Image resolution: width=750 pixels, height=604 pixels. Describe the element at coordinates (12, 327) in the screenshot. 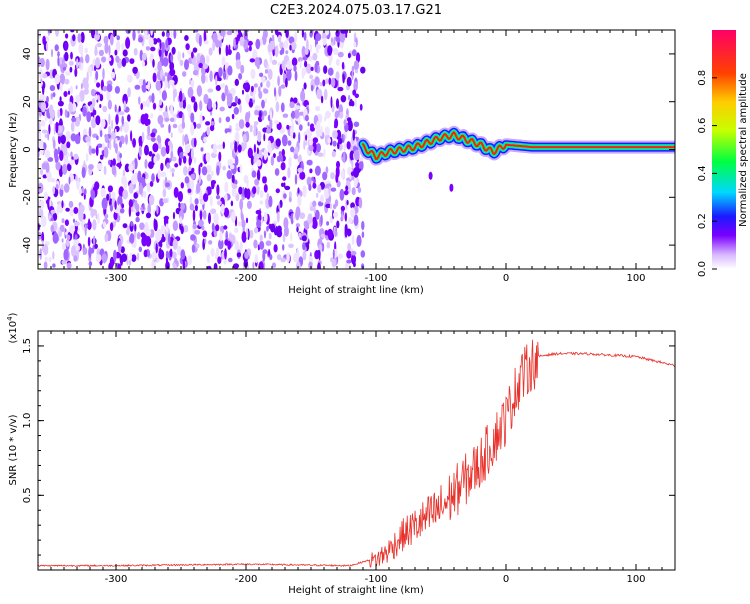

I see `snr-multiplier: (x104)` at that location.